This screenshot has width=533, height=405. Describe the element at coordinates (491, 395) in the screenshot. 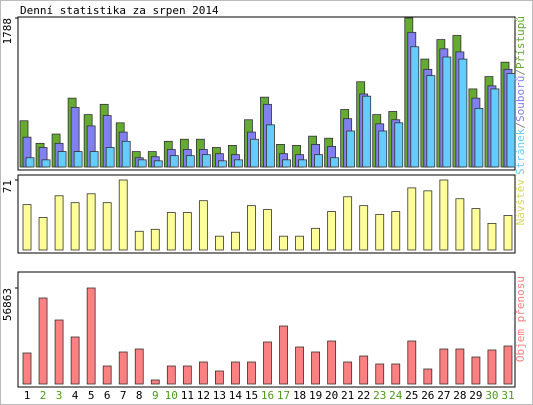

I see `x-tick-label: 30` at that location.